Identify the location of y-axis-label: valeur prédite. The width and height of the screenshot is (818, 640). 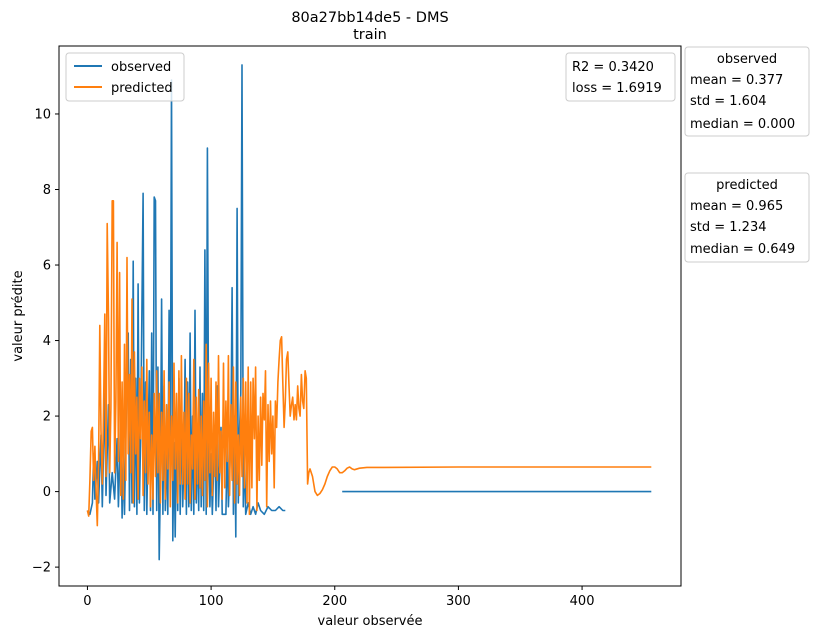
(18, 315).